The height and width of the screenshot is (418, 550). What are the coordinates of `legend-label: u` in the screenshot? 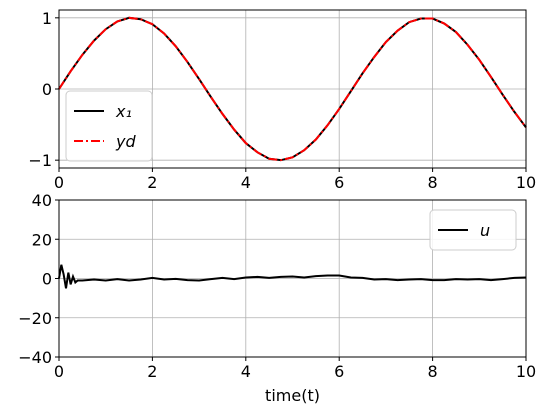 It's located at (485, 230).